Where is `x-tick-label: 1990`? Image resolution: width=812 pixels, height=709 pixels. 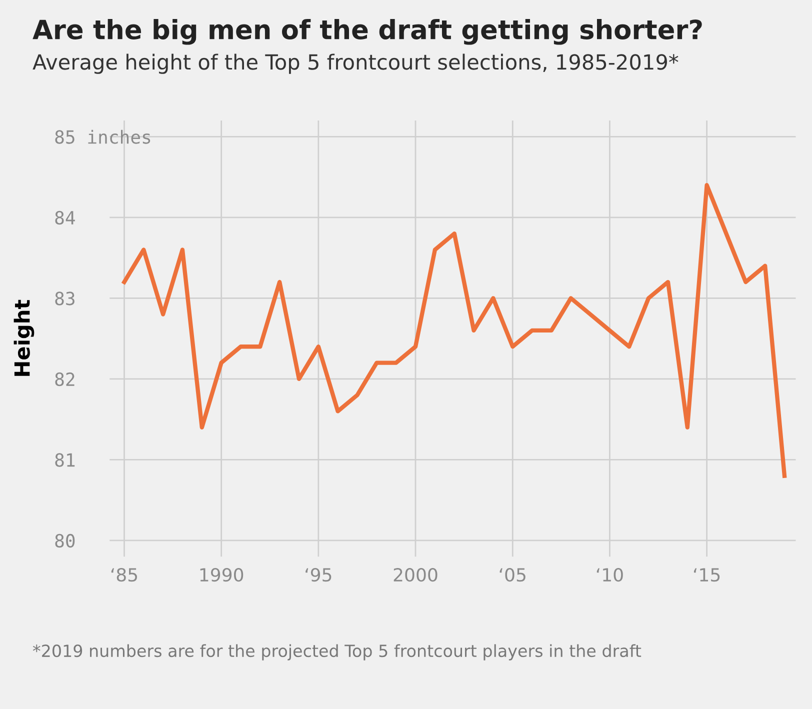 x-tick-label: 1990 is located at coordinates (222, 575).